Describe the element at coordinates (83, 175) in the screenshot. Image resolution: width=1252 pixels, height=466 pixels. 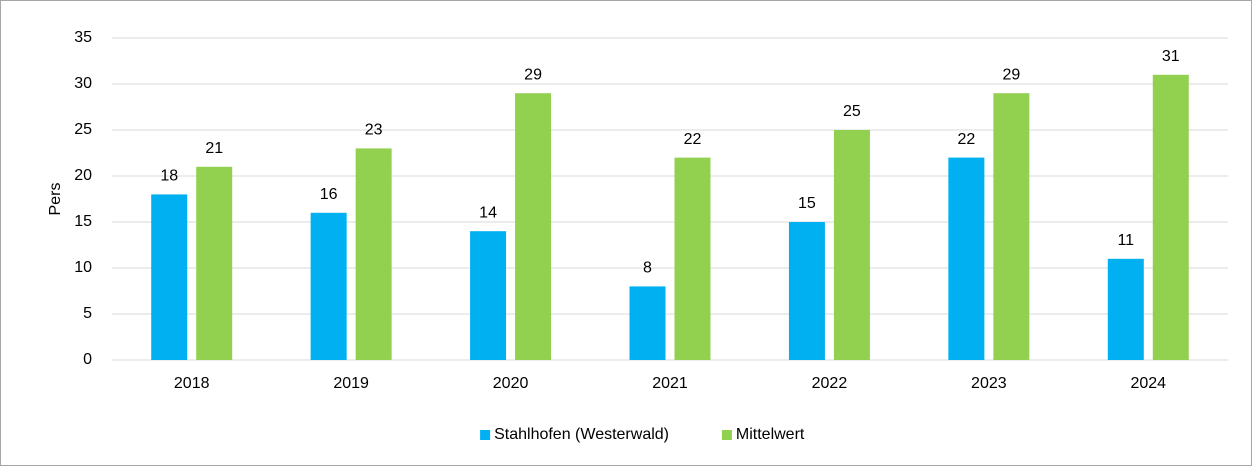
I see `y-tick-label: 20` at that location.